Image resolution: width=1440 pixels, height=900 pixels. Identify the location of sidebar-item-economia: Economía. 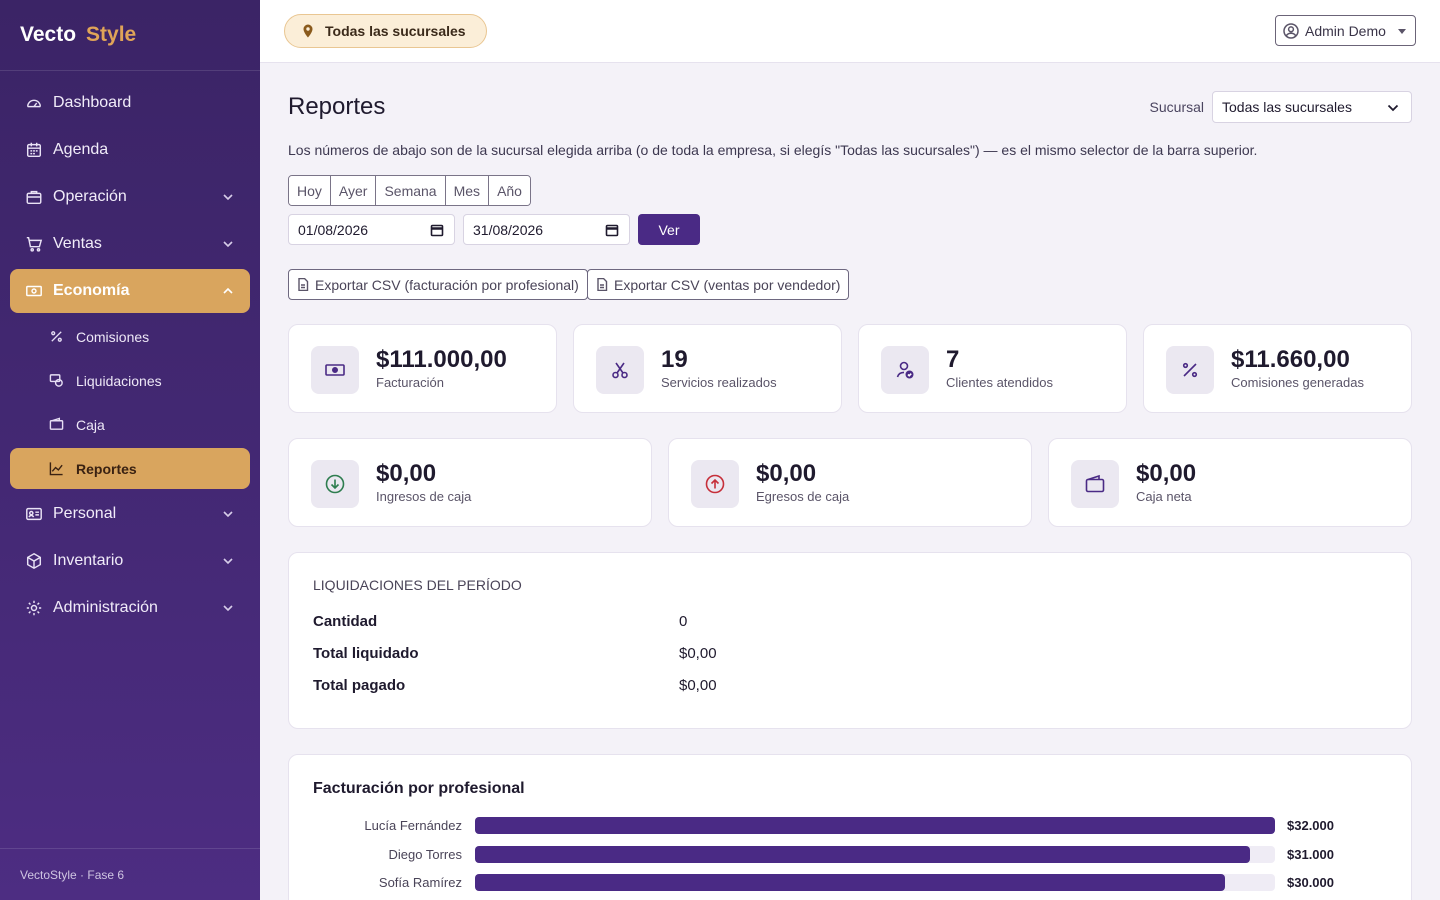
(130, 291).